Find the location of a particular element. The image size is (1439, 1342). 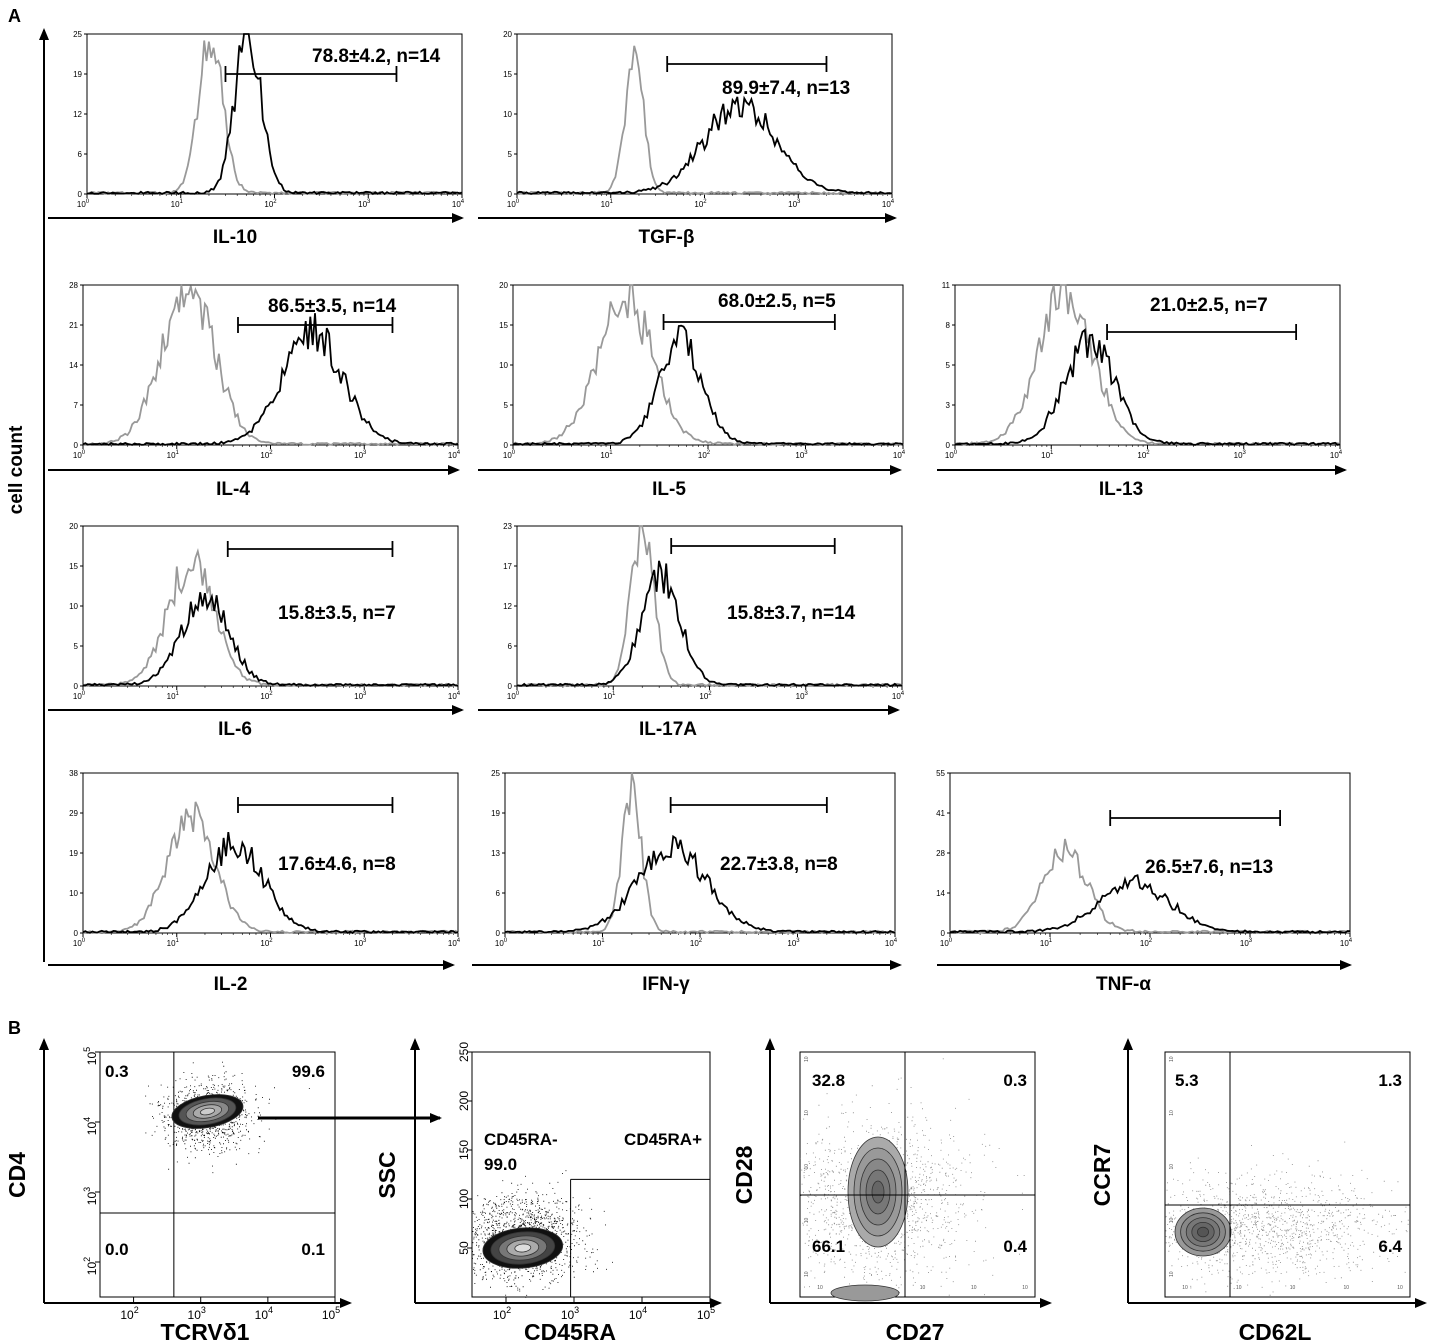

quadrant-upper-left: 5.3 is located at coordinates (1187, 1080).